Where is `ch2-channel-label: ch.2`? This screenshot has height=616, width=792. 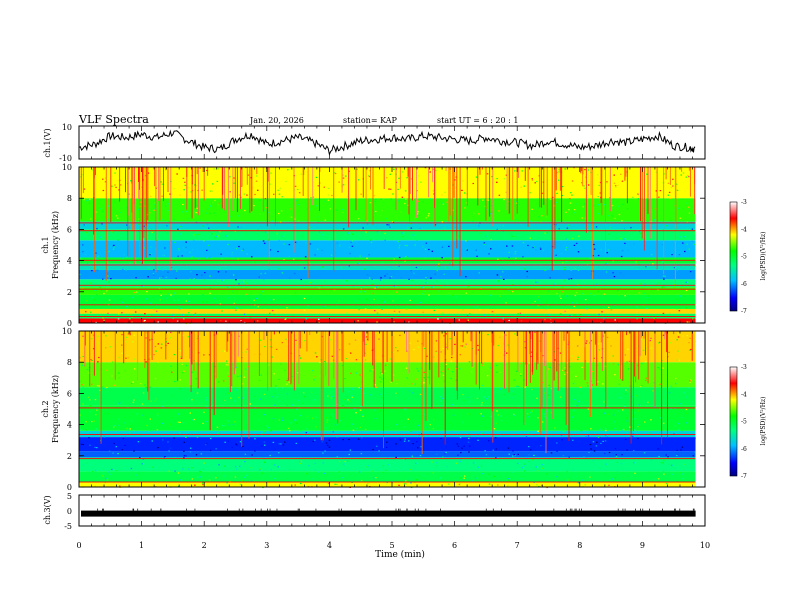
ch2-channel-label: ch.2 is located at coordinates (45, 408).